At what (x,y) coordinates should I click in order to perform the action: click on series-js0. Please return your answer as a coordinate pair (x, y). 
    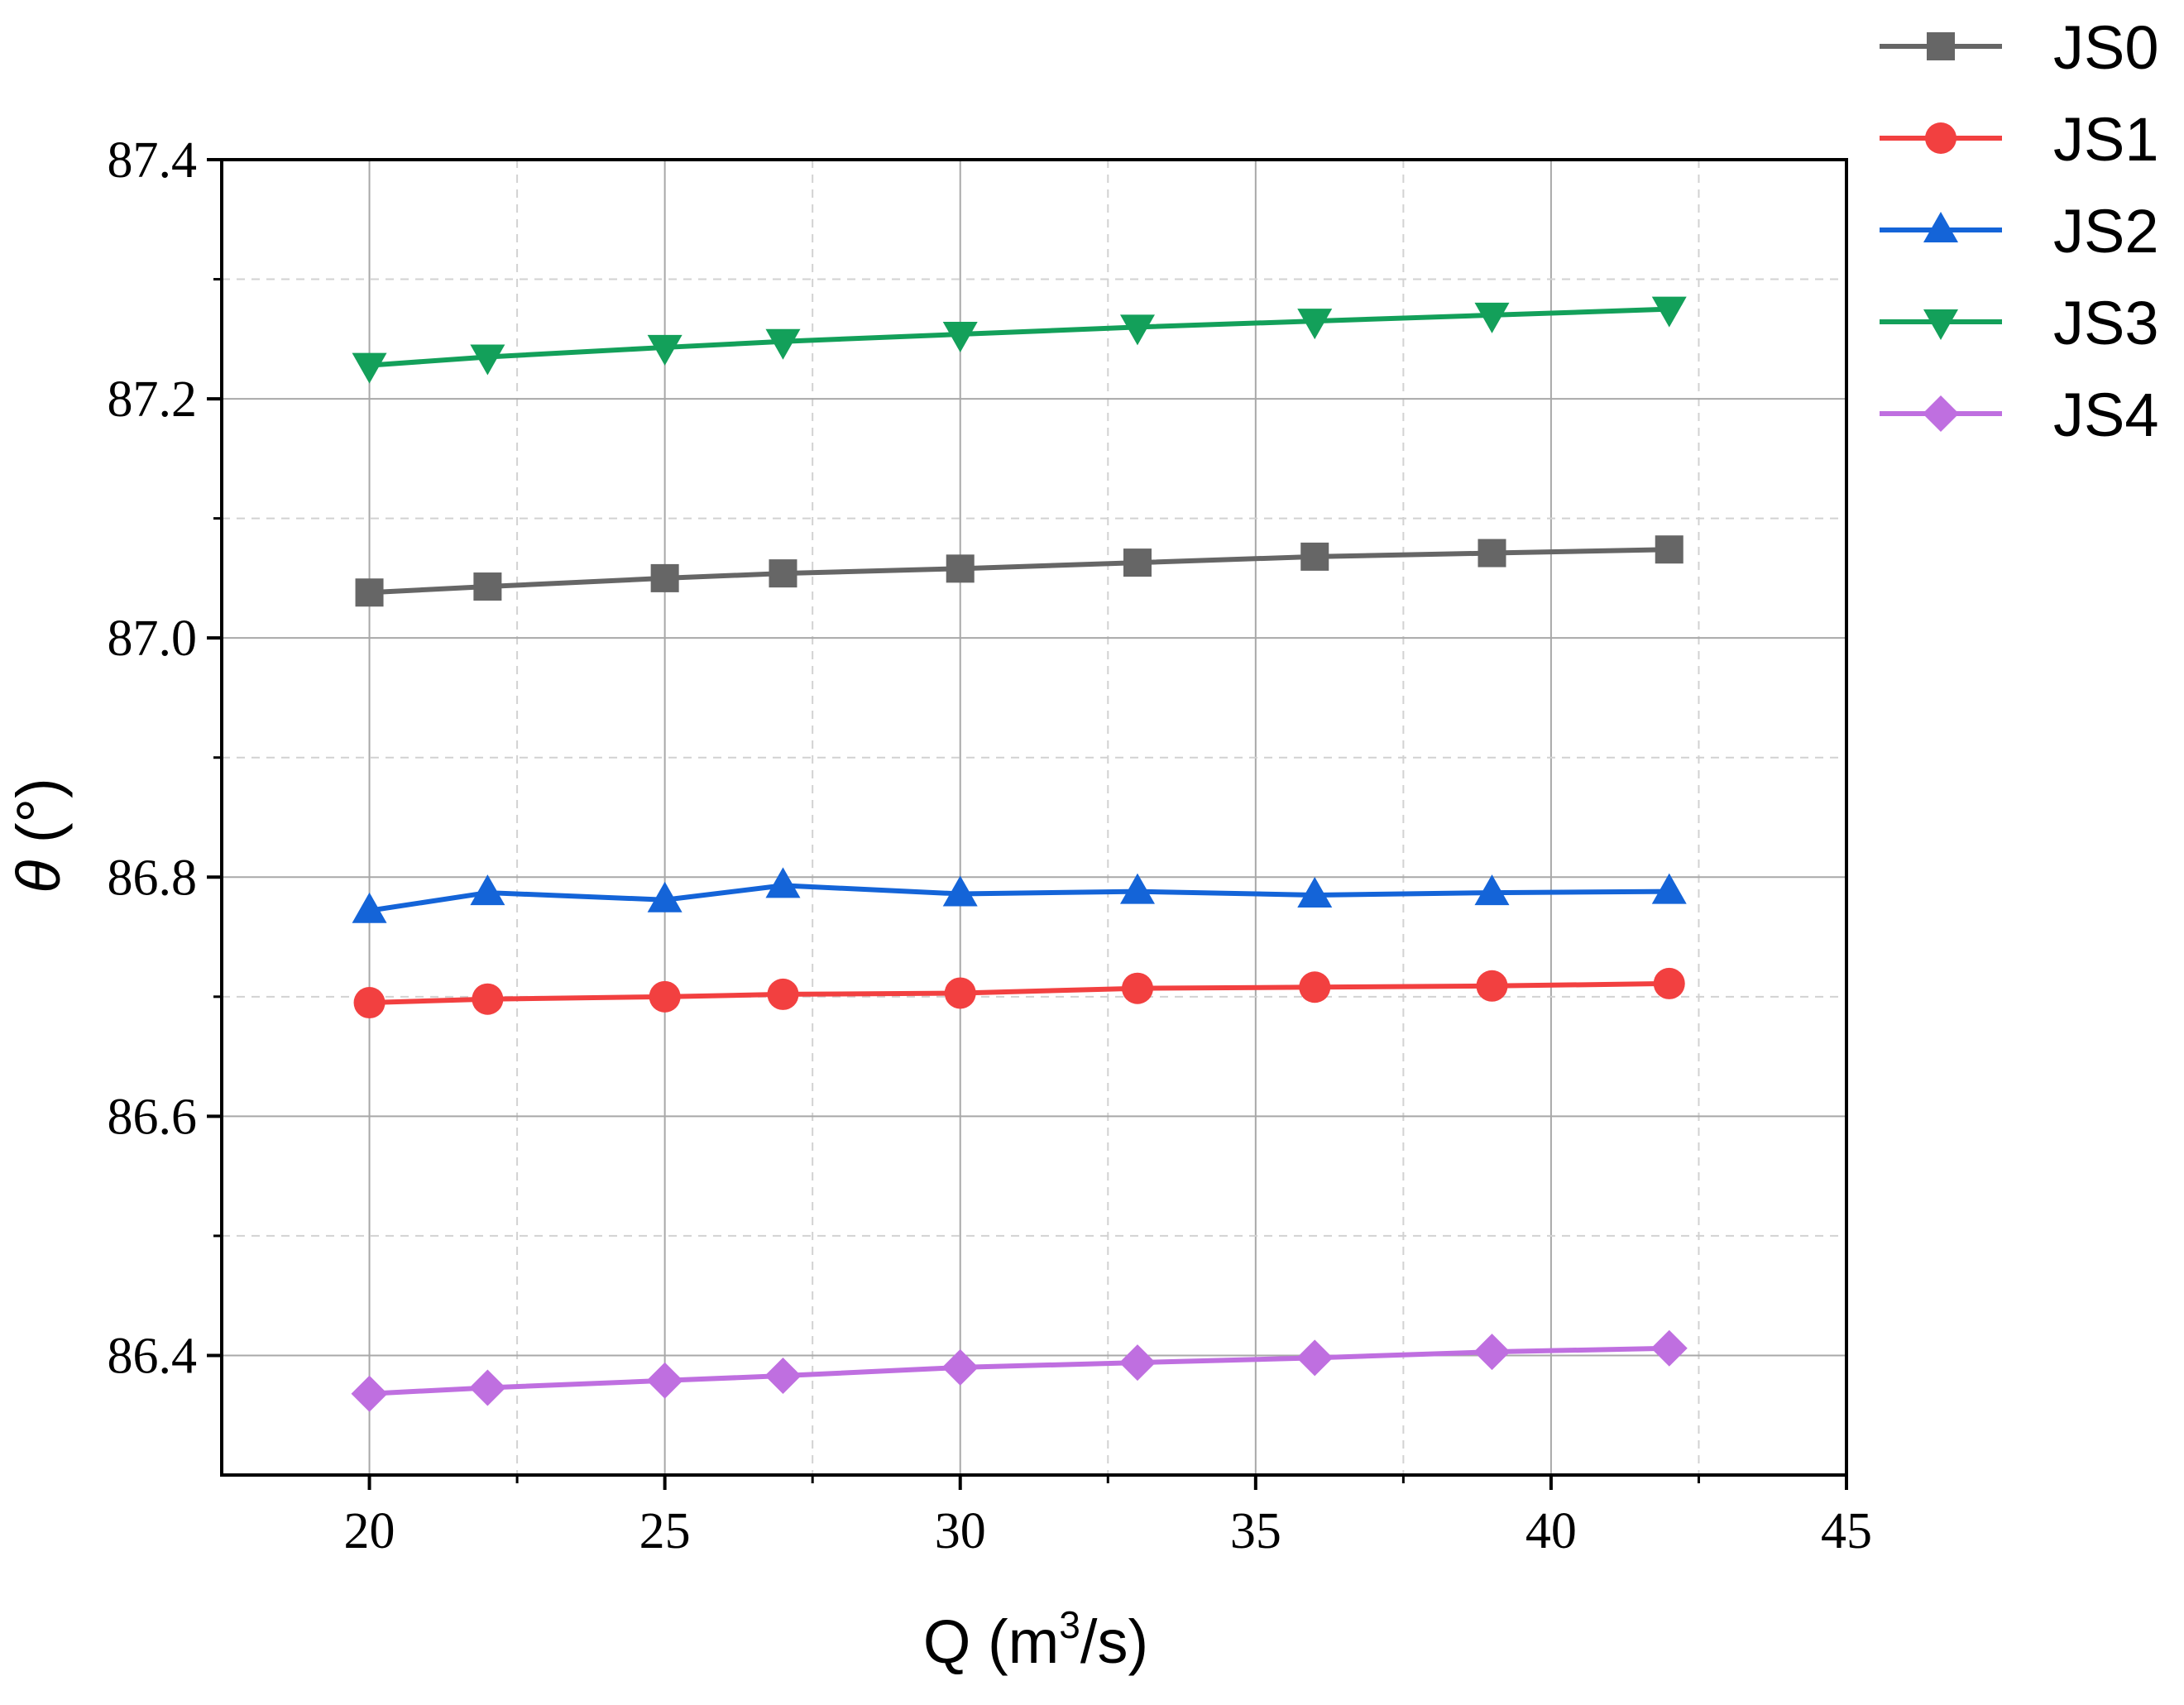
    Looking at the image, I should click on (1019, 571).